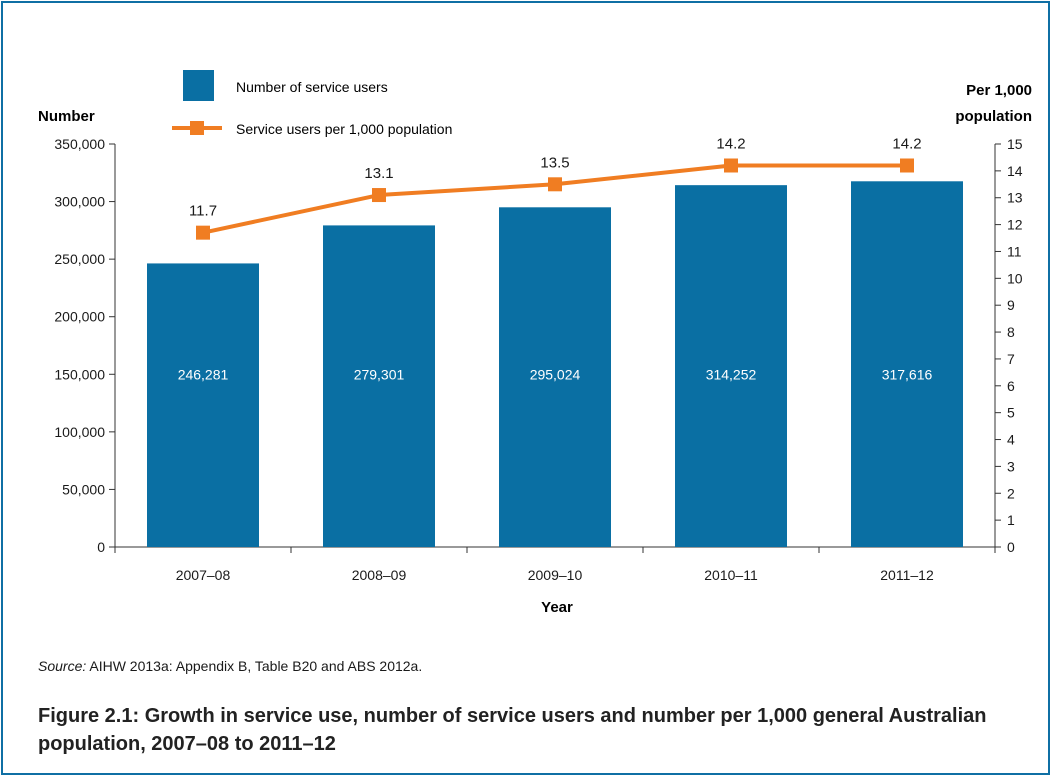 The height and width of the screenshot is (778, 1053). Describe the element at coordinates (554, 162) in the screenshot. I see `line-data-label: 13.5` at that location.